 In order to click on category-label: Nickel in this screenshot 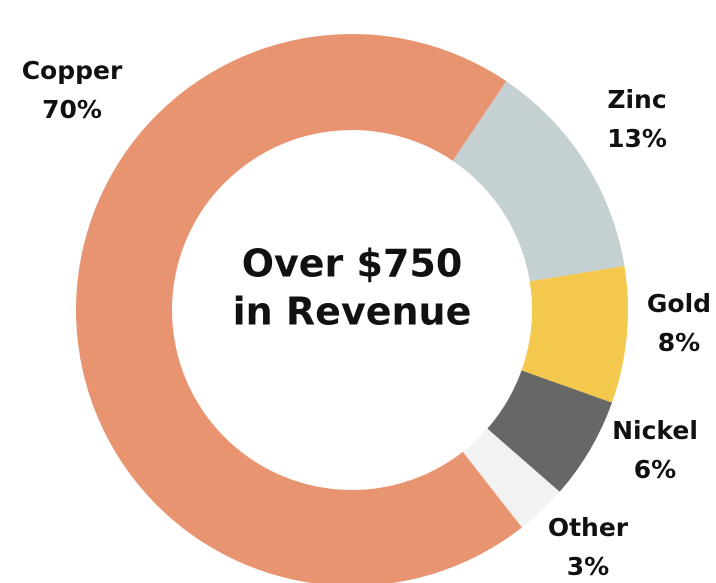, I will do `click(655, 430)`.